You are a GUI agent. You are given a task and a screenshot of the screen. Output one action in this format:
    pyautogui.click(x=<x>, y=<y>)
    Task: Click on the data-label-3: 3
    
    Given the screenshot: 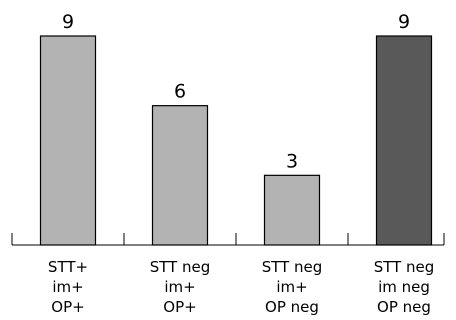 What is the action you would take?
    pyautogui.click(x=292, y=161)
    